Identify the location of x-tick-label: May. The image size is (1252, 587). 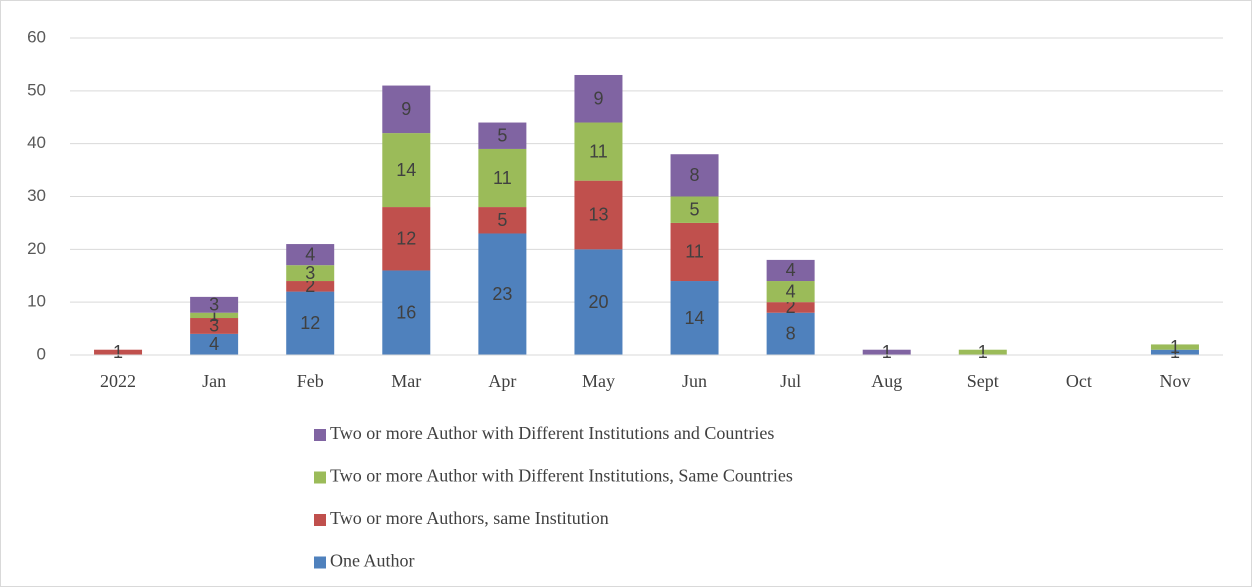
(598, 381).